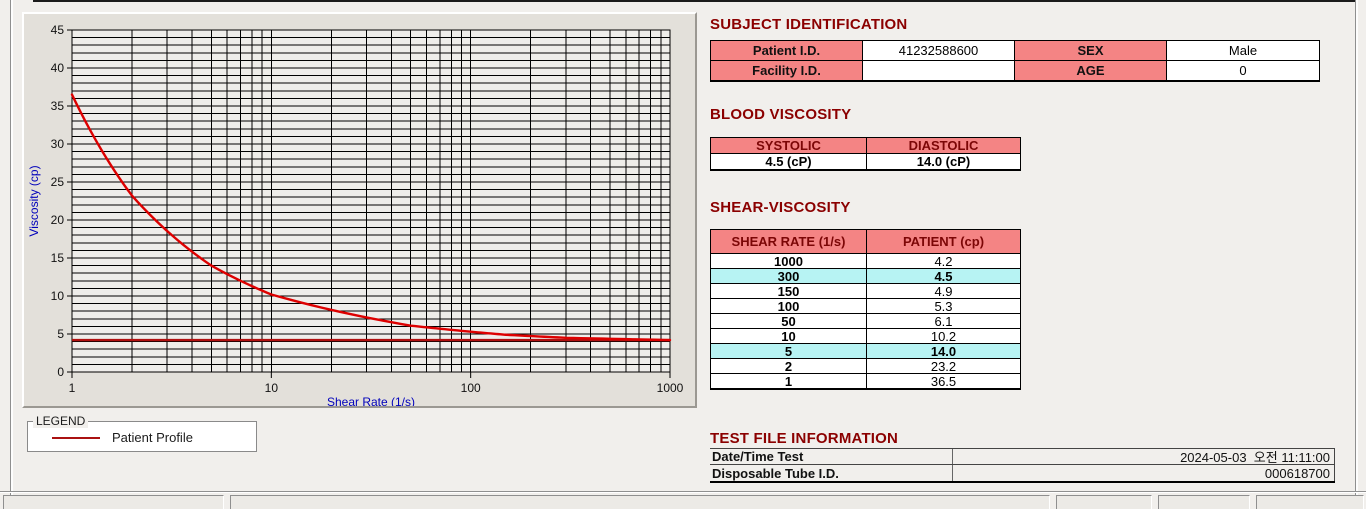 The height and width of the screenshot is (509, 1366). Describe the element at coordinates (943, 366) in the screenshot. I see `patient-cp-cell: 23.2` at that location.